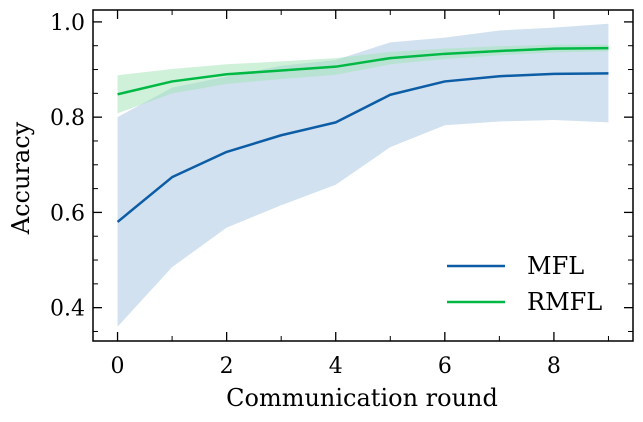  I want to click on x-tick-label: 2, so click(227, 366).